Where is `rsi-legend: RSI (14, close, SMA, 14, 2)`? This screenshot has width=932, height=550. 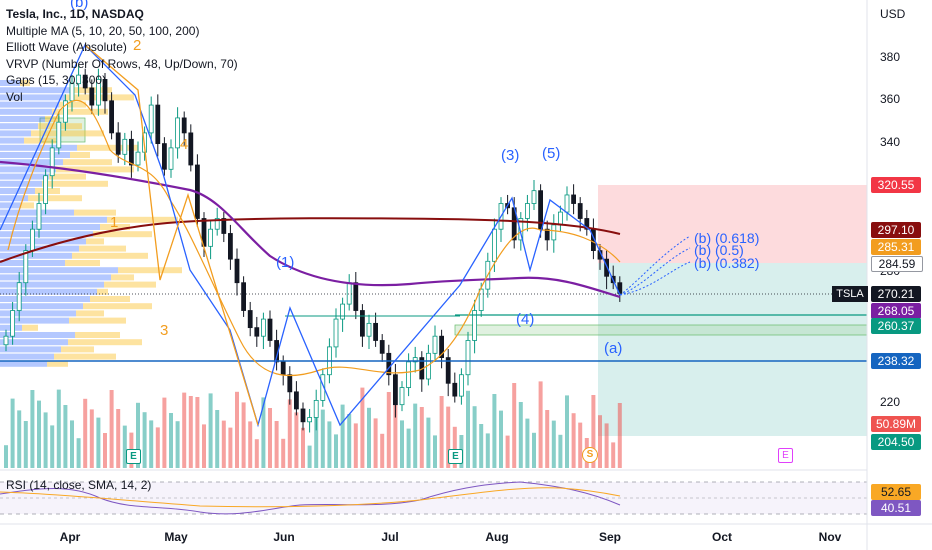
rsi-legend: RSI (14, close, SMA, 14, 2) is located at coordinates (79, 485).